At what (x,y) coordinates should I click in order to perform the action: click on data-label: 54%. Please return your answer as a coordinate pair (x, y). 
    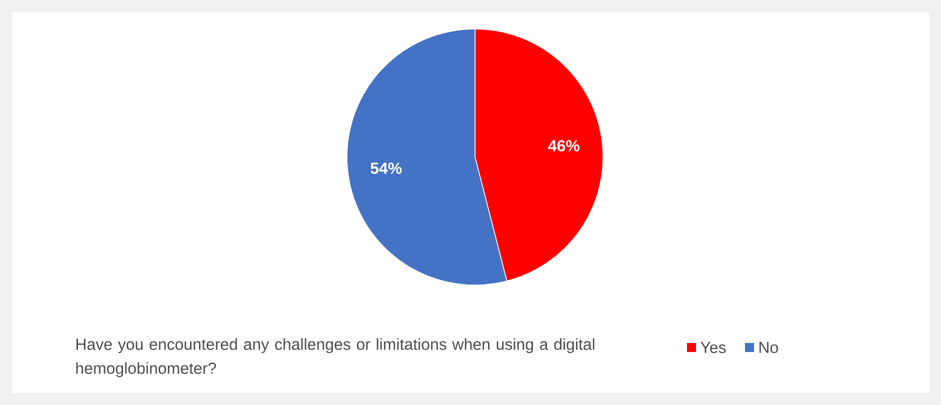
    Looking at the image, I should click on (386, 168).